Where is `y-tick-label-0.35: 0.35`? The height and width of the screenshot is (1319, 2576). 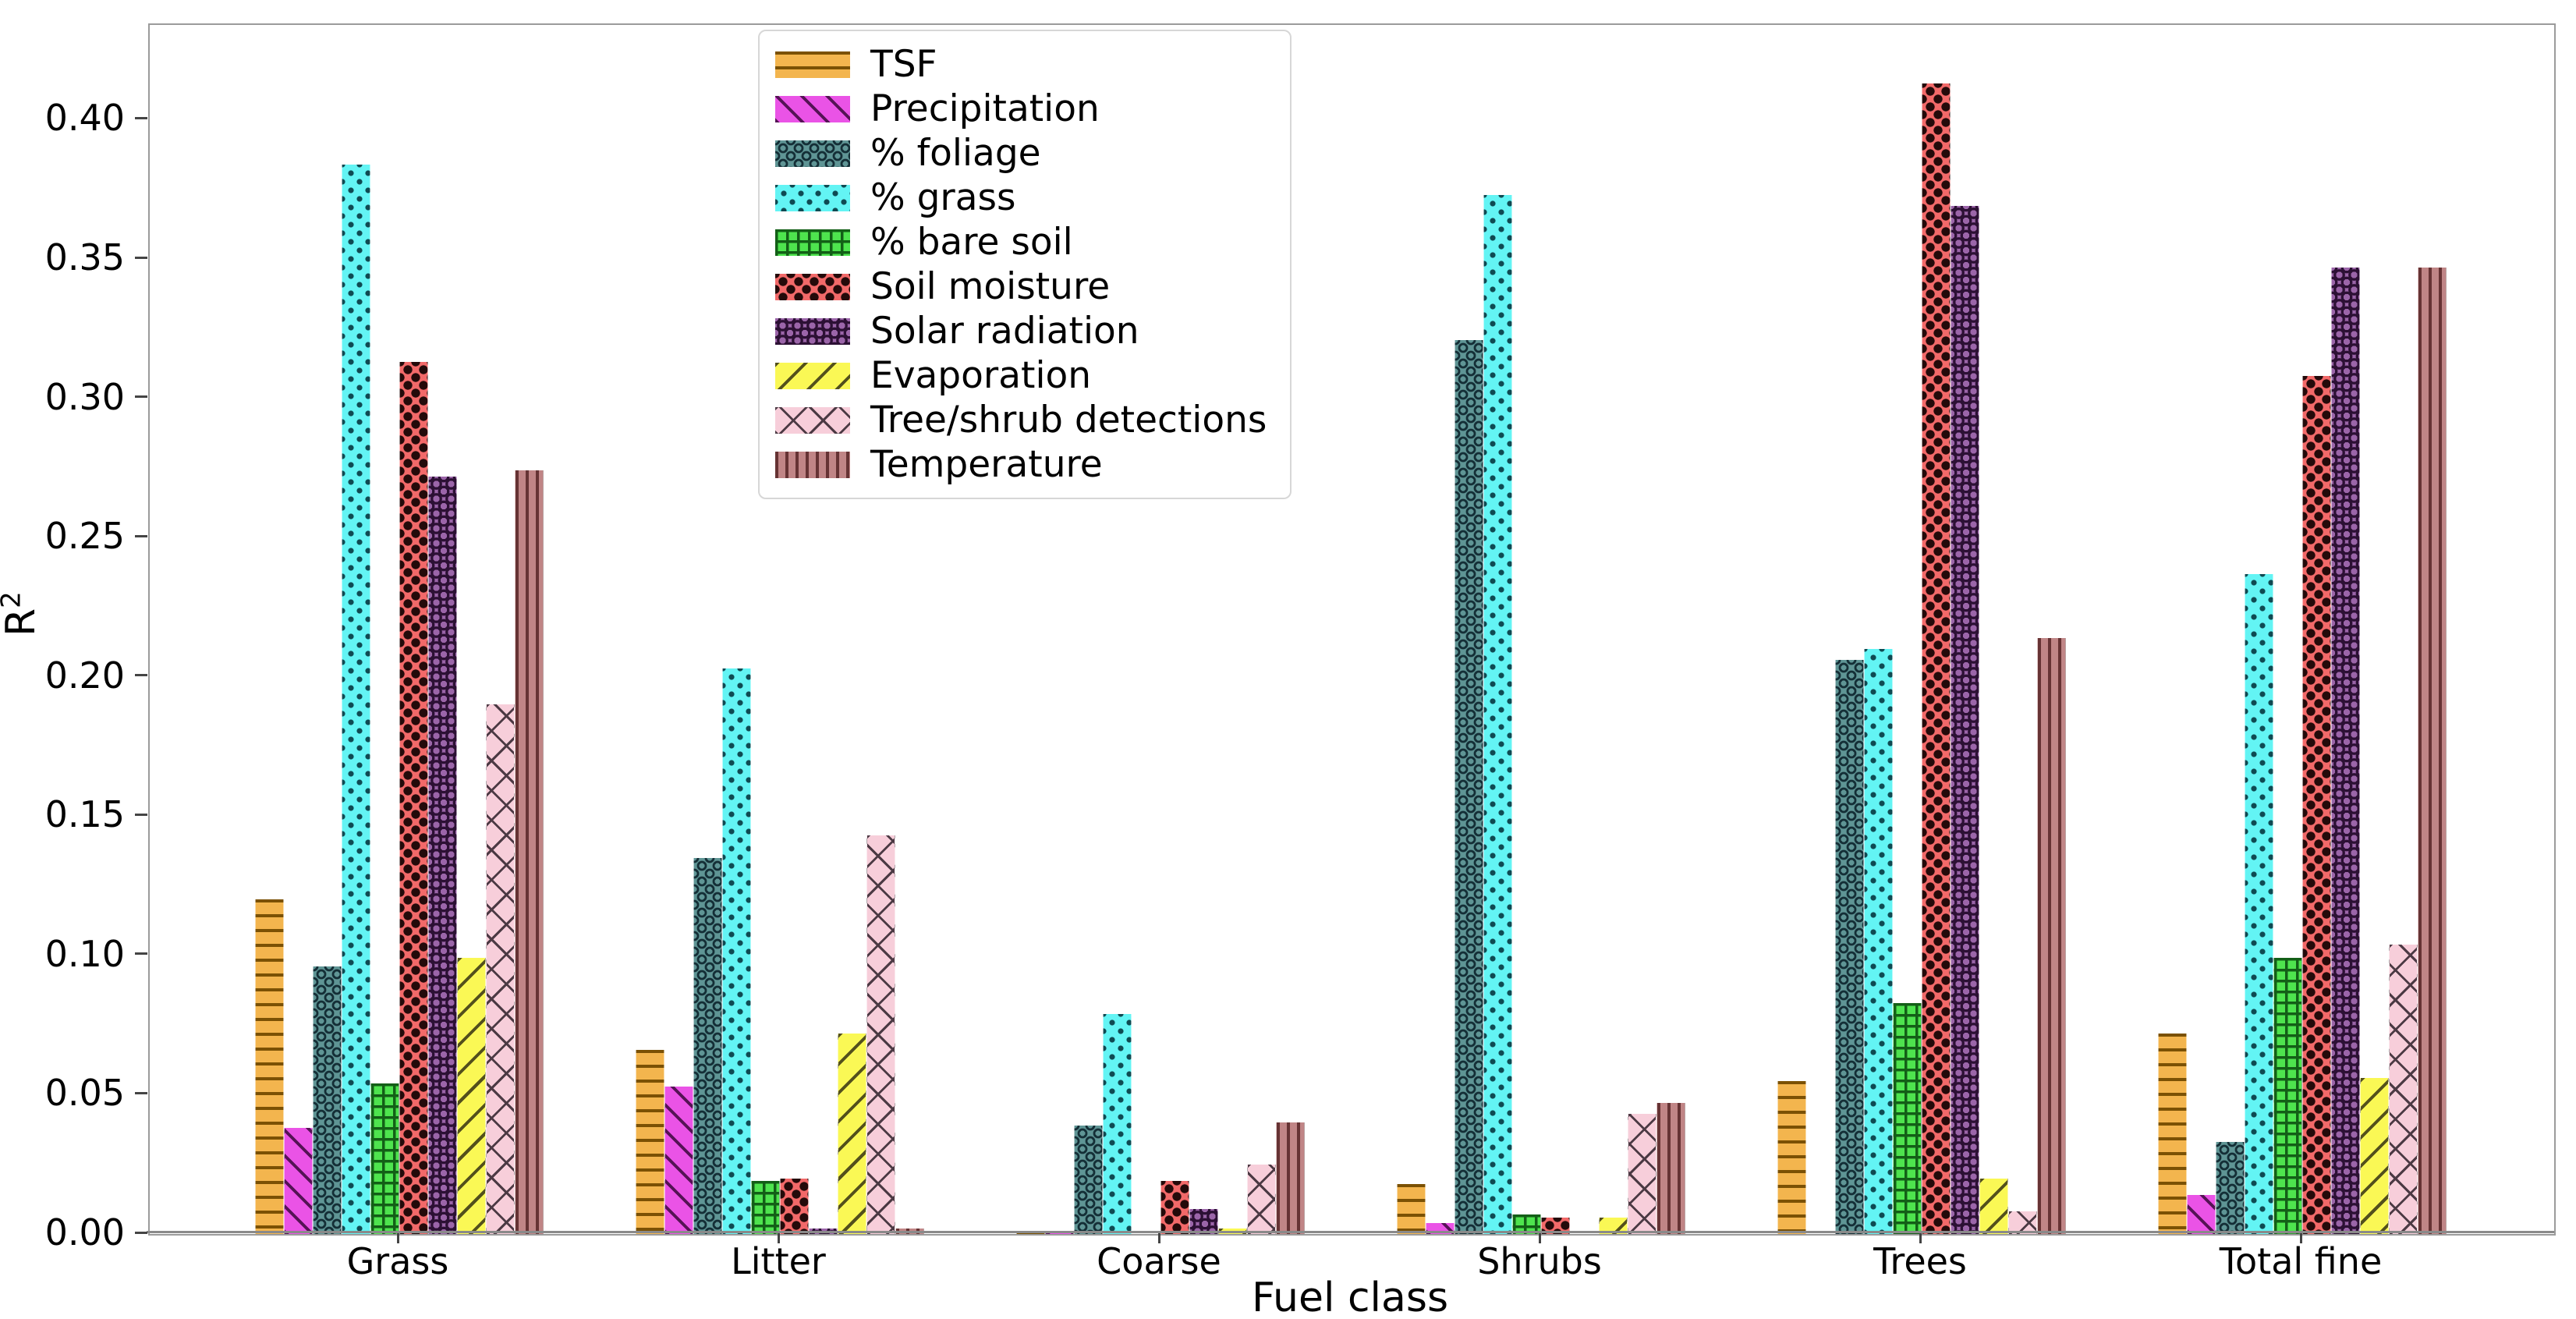
y-tick-label-0.35: 0.35 is located at coordinates (84, 257).